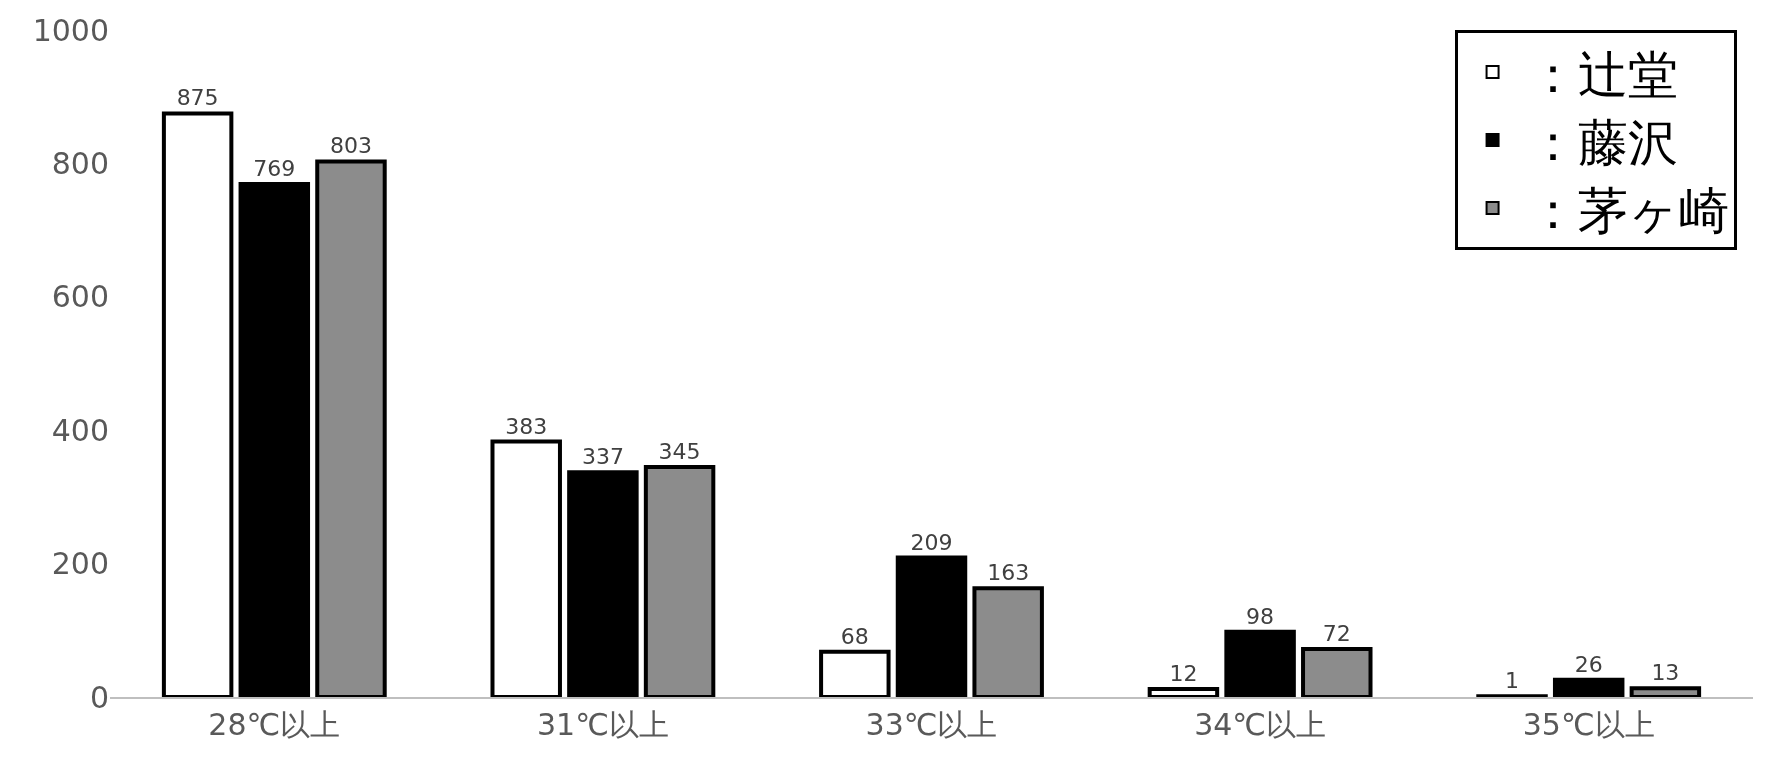  What do you see at coordinates (1602, 74) in the screenshot?
I see `legend-label: ：辻堂` at bounding box center [1602, 74].